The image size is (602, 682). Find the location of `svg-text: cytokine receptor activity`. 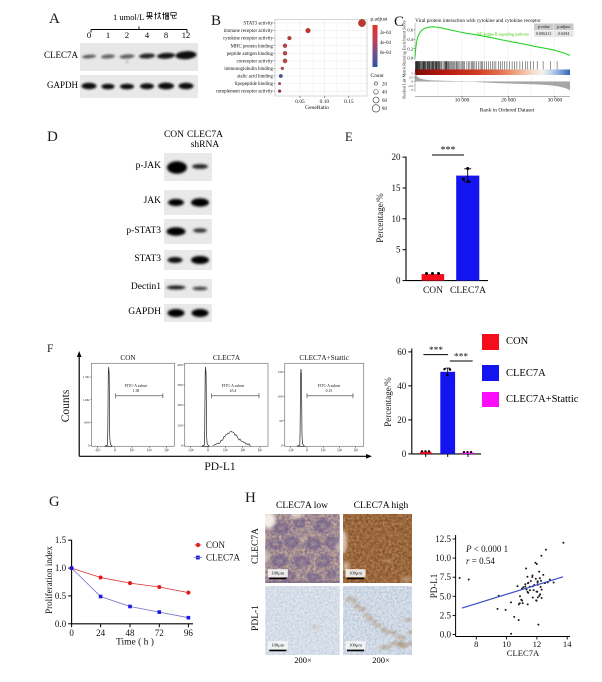

svg-text: cytokine receptor activity is located at coordinates (248, 39).